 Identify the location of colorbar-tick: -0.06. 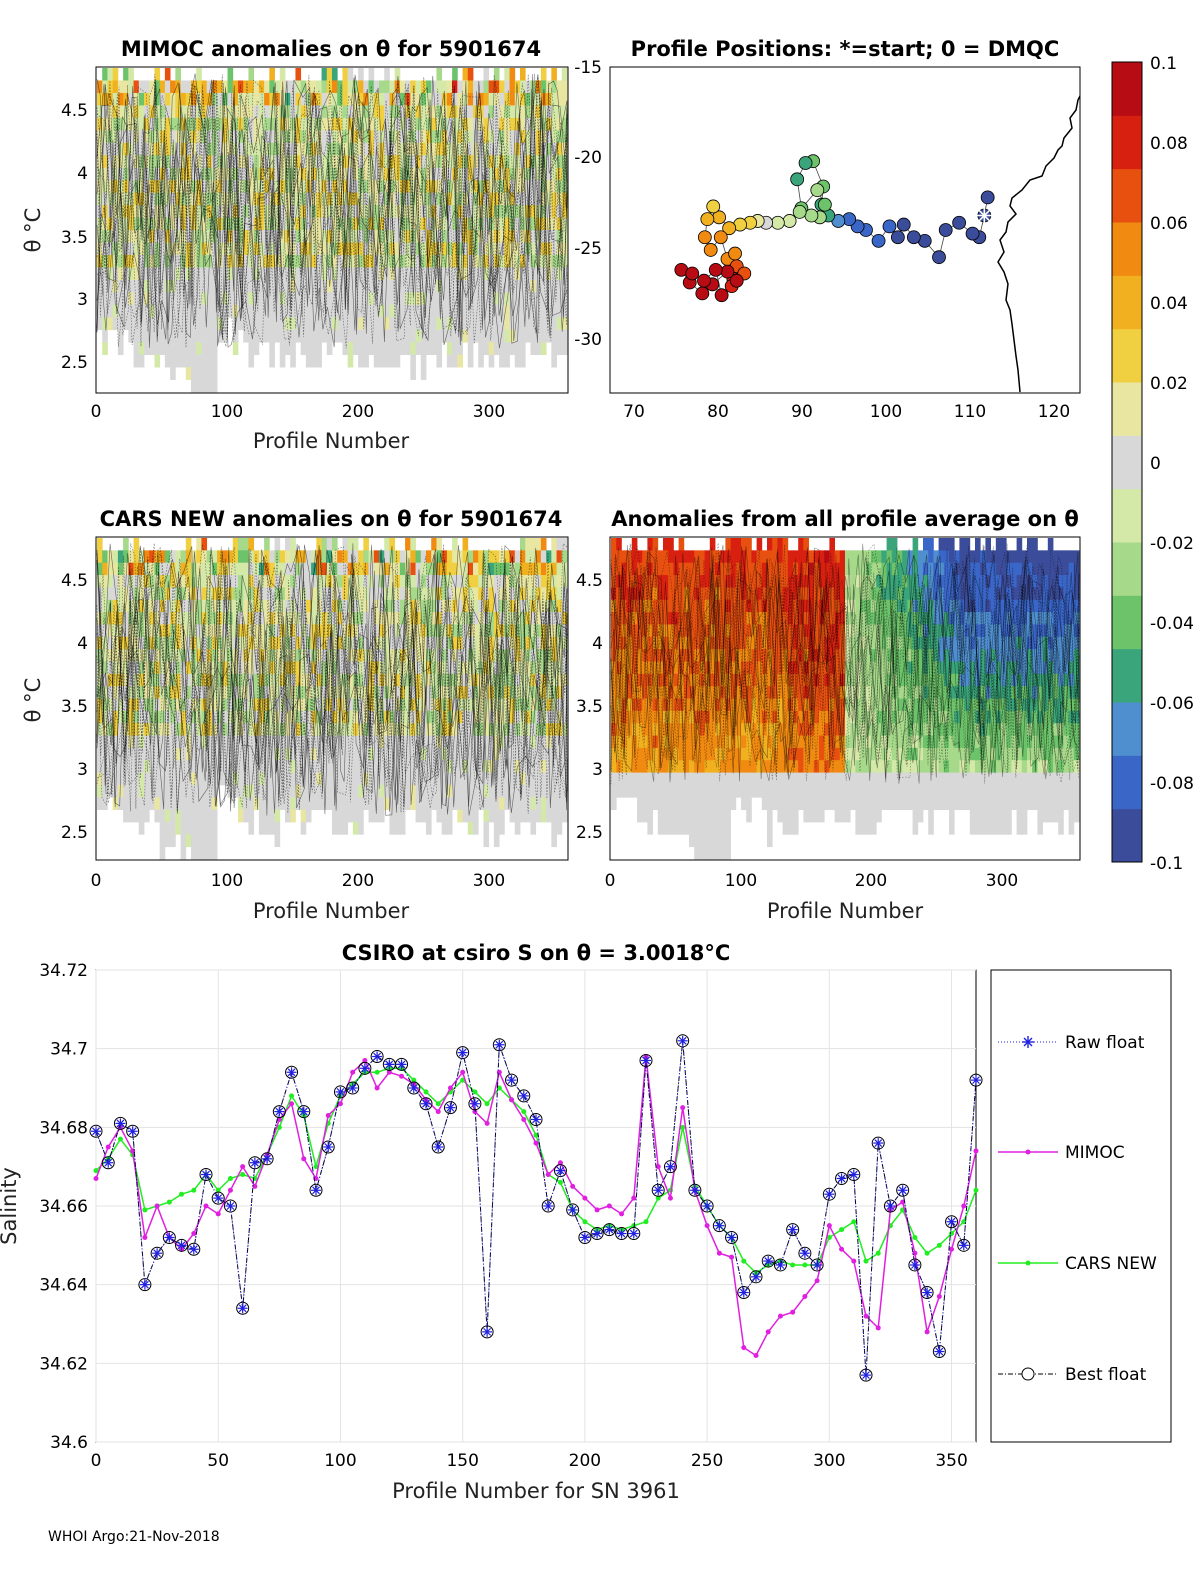
(1172, 704).